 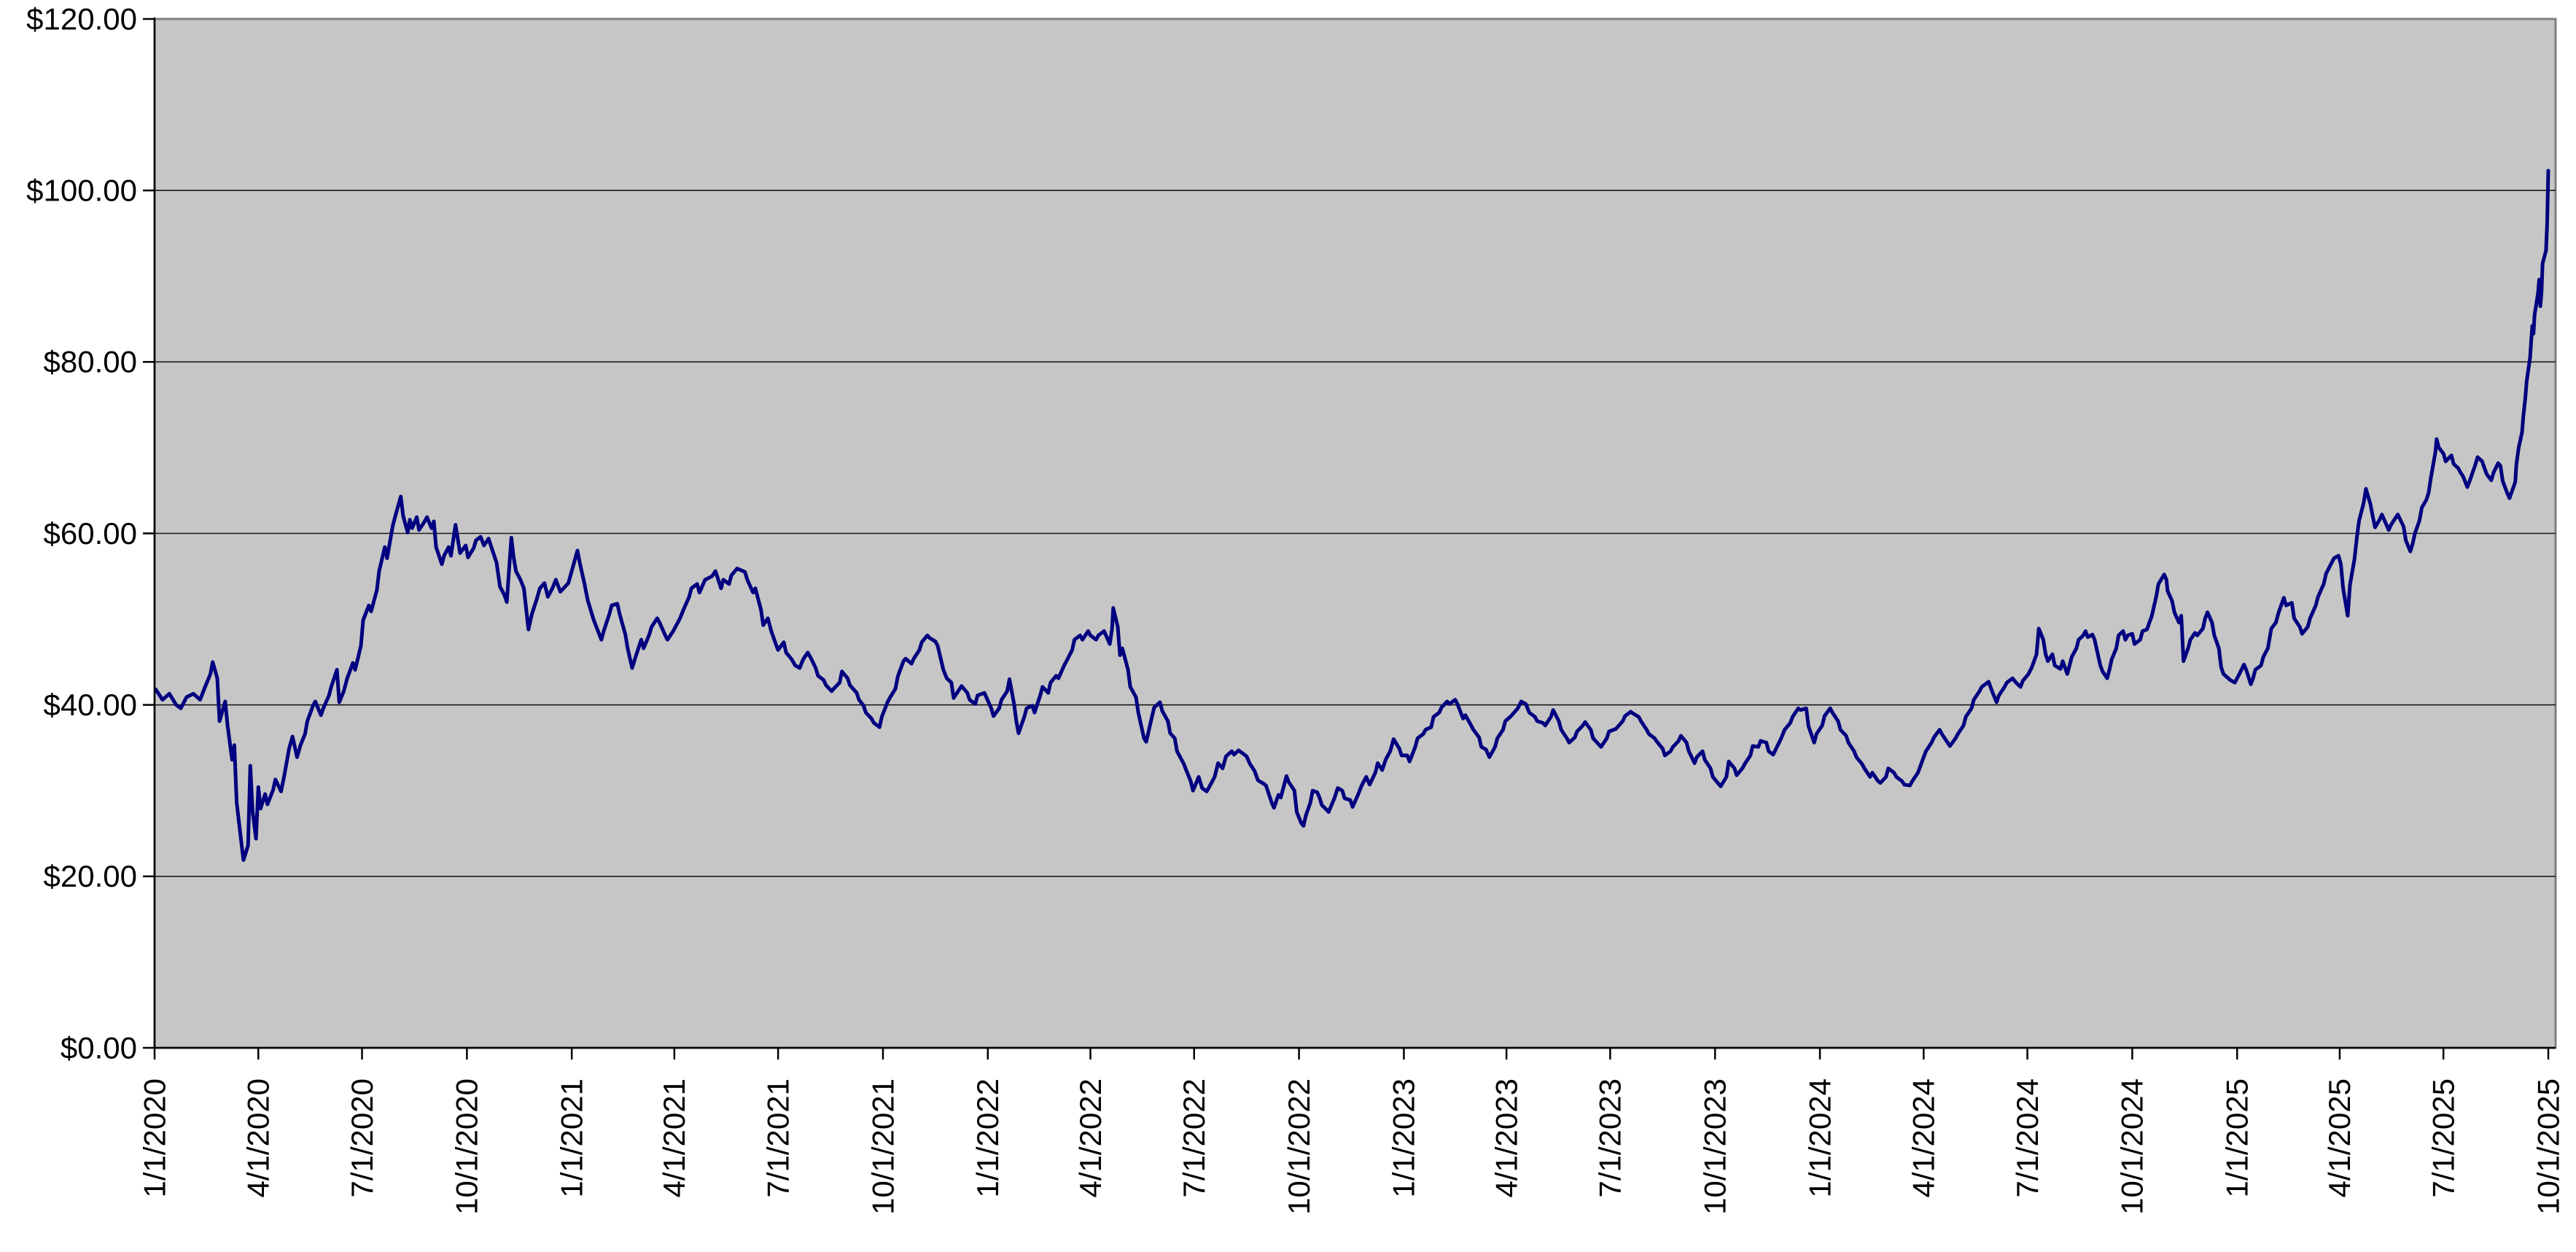 I want to click on x-axis-tick-label: 10/1/2025, so click(x=2548, y=1146).